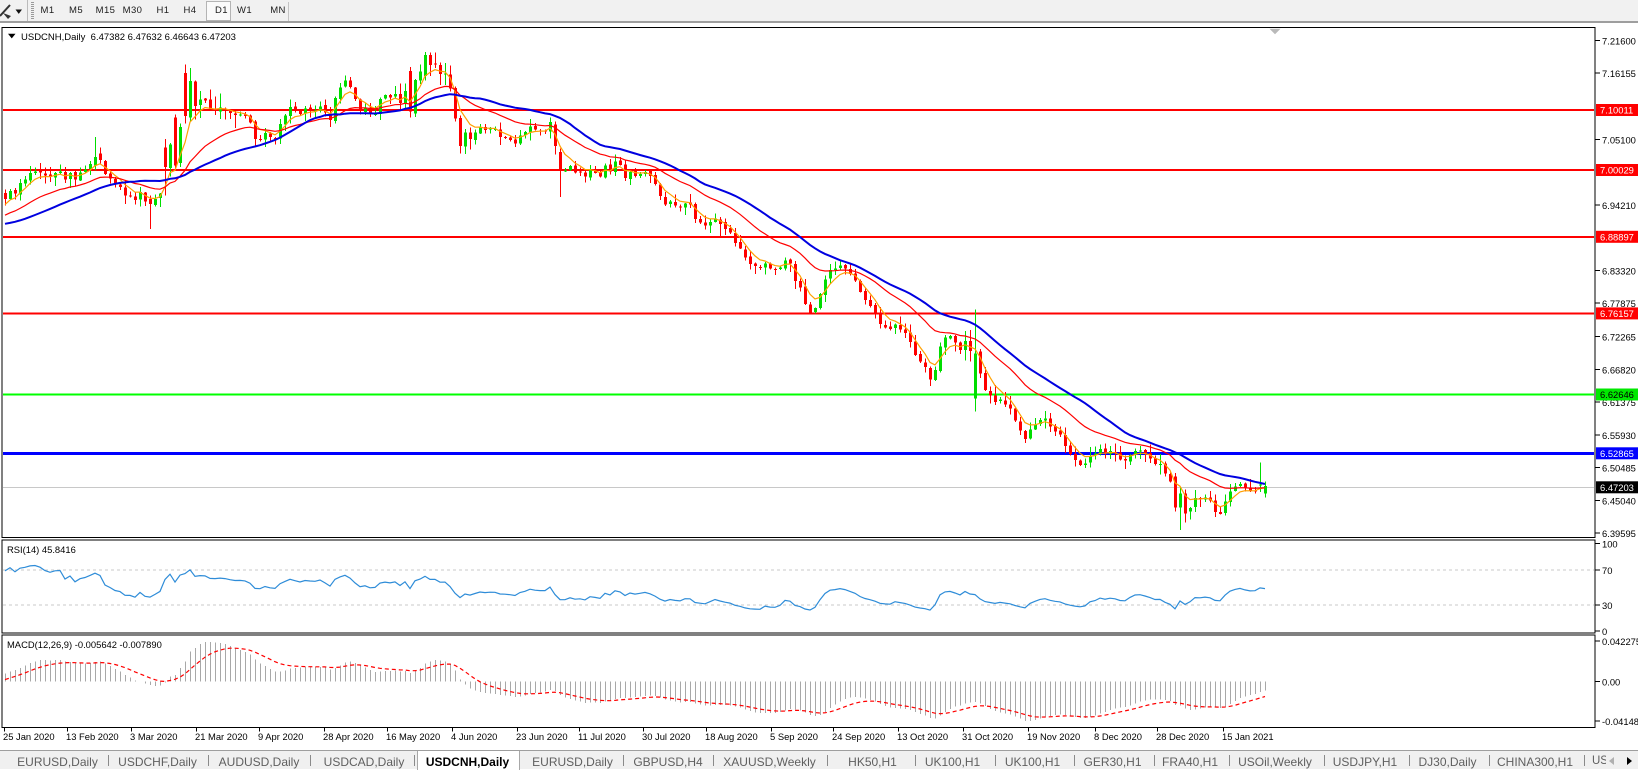  Describe the element at coordinates (1619, 303) in the screenshot. I see `svg-text: 6.77875` at that location.